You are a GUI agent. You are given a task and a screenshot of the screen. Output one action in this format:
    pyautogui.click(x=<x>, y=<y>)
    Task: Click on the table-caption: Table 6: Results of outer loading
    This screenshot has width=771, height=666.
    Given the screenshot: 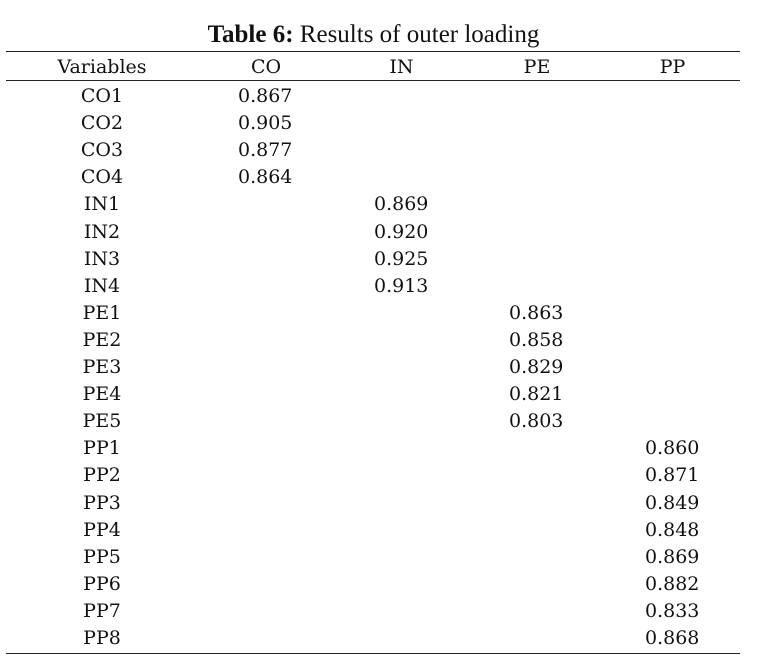 What is the action you would take?
    pyautogui.click(x=373, y=35)
    